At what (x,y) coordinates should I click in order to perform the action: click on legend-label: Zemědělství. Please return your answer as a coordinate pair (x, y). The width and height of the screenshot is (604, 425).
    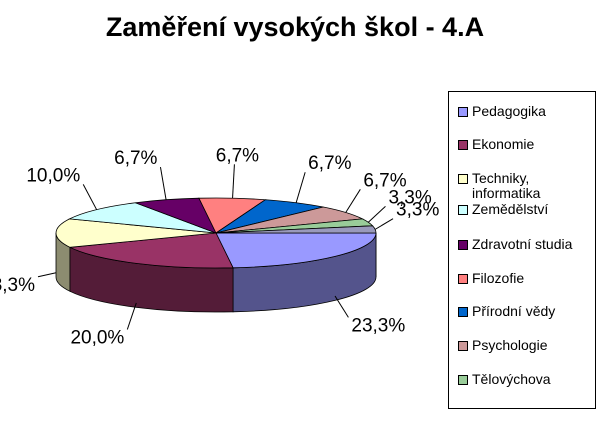
    Looking at the image, I should click on (510, 209).